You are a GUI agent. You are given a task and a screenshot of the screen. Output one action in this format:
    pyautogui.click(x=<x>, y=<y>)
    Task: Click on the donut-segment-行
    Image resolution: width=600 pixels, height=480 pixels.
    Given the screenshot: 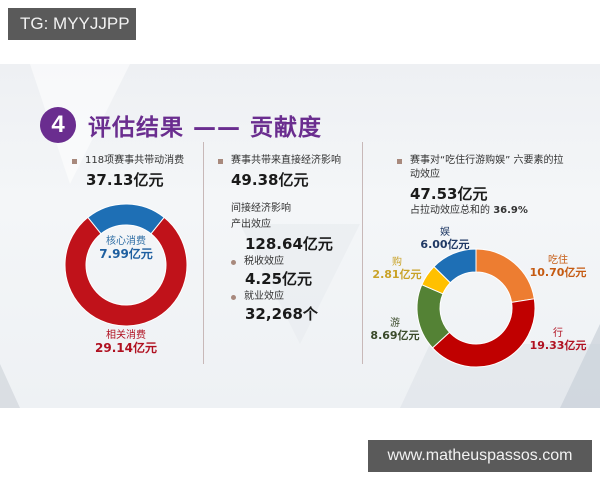 What is the action you would take?
    pyautogui.click(x=483, y=333)
    